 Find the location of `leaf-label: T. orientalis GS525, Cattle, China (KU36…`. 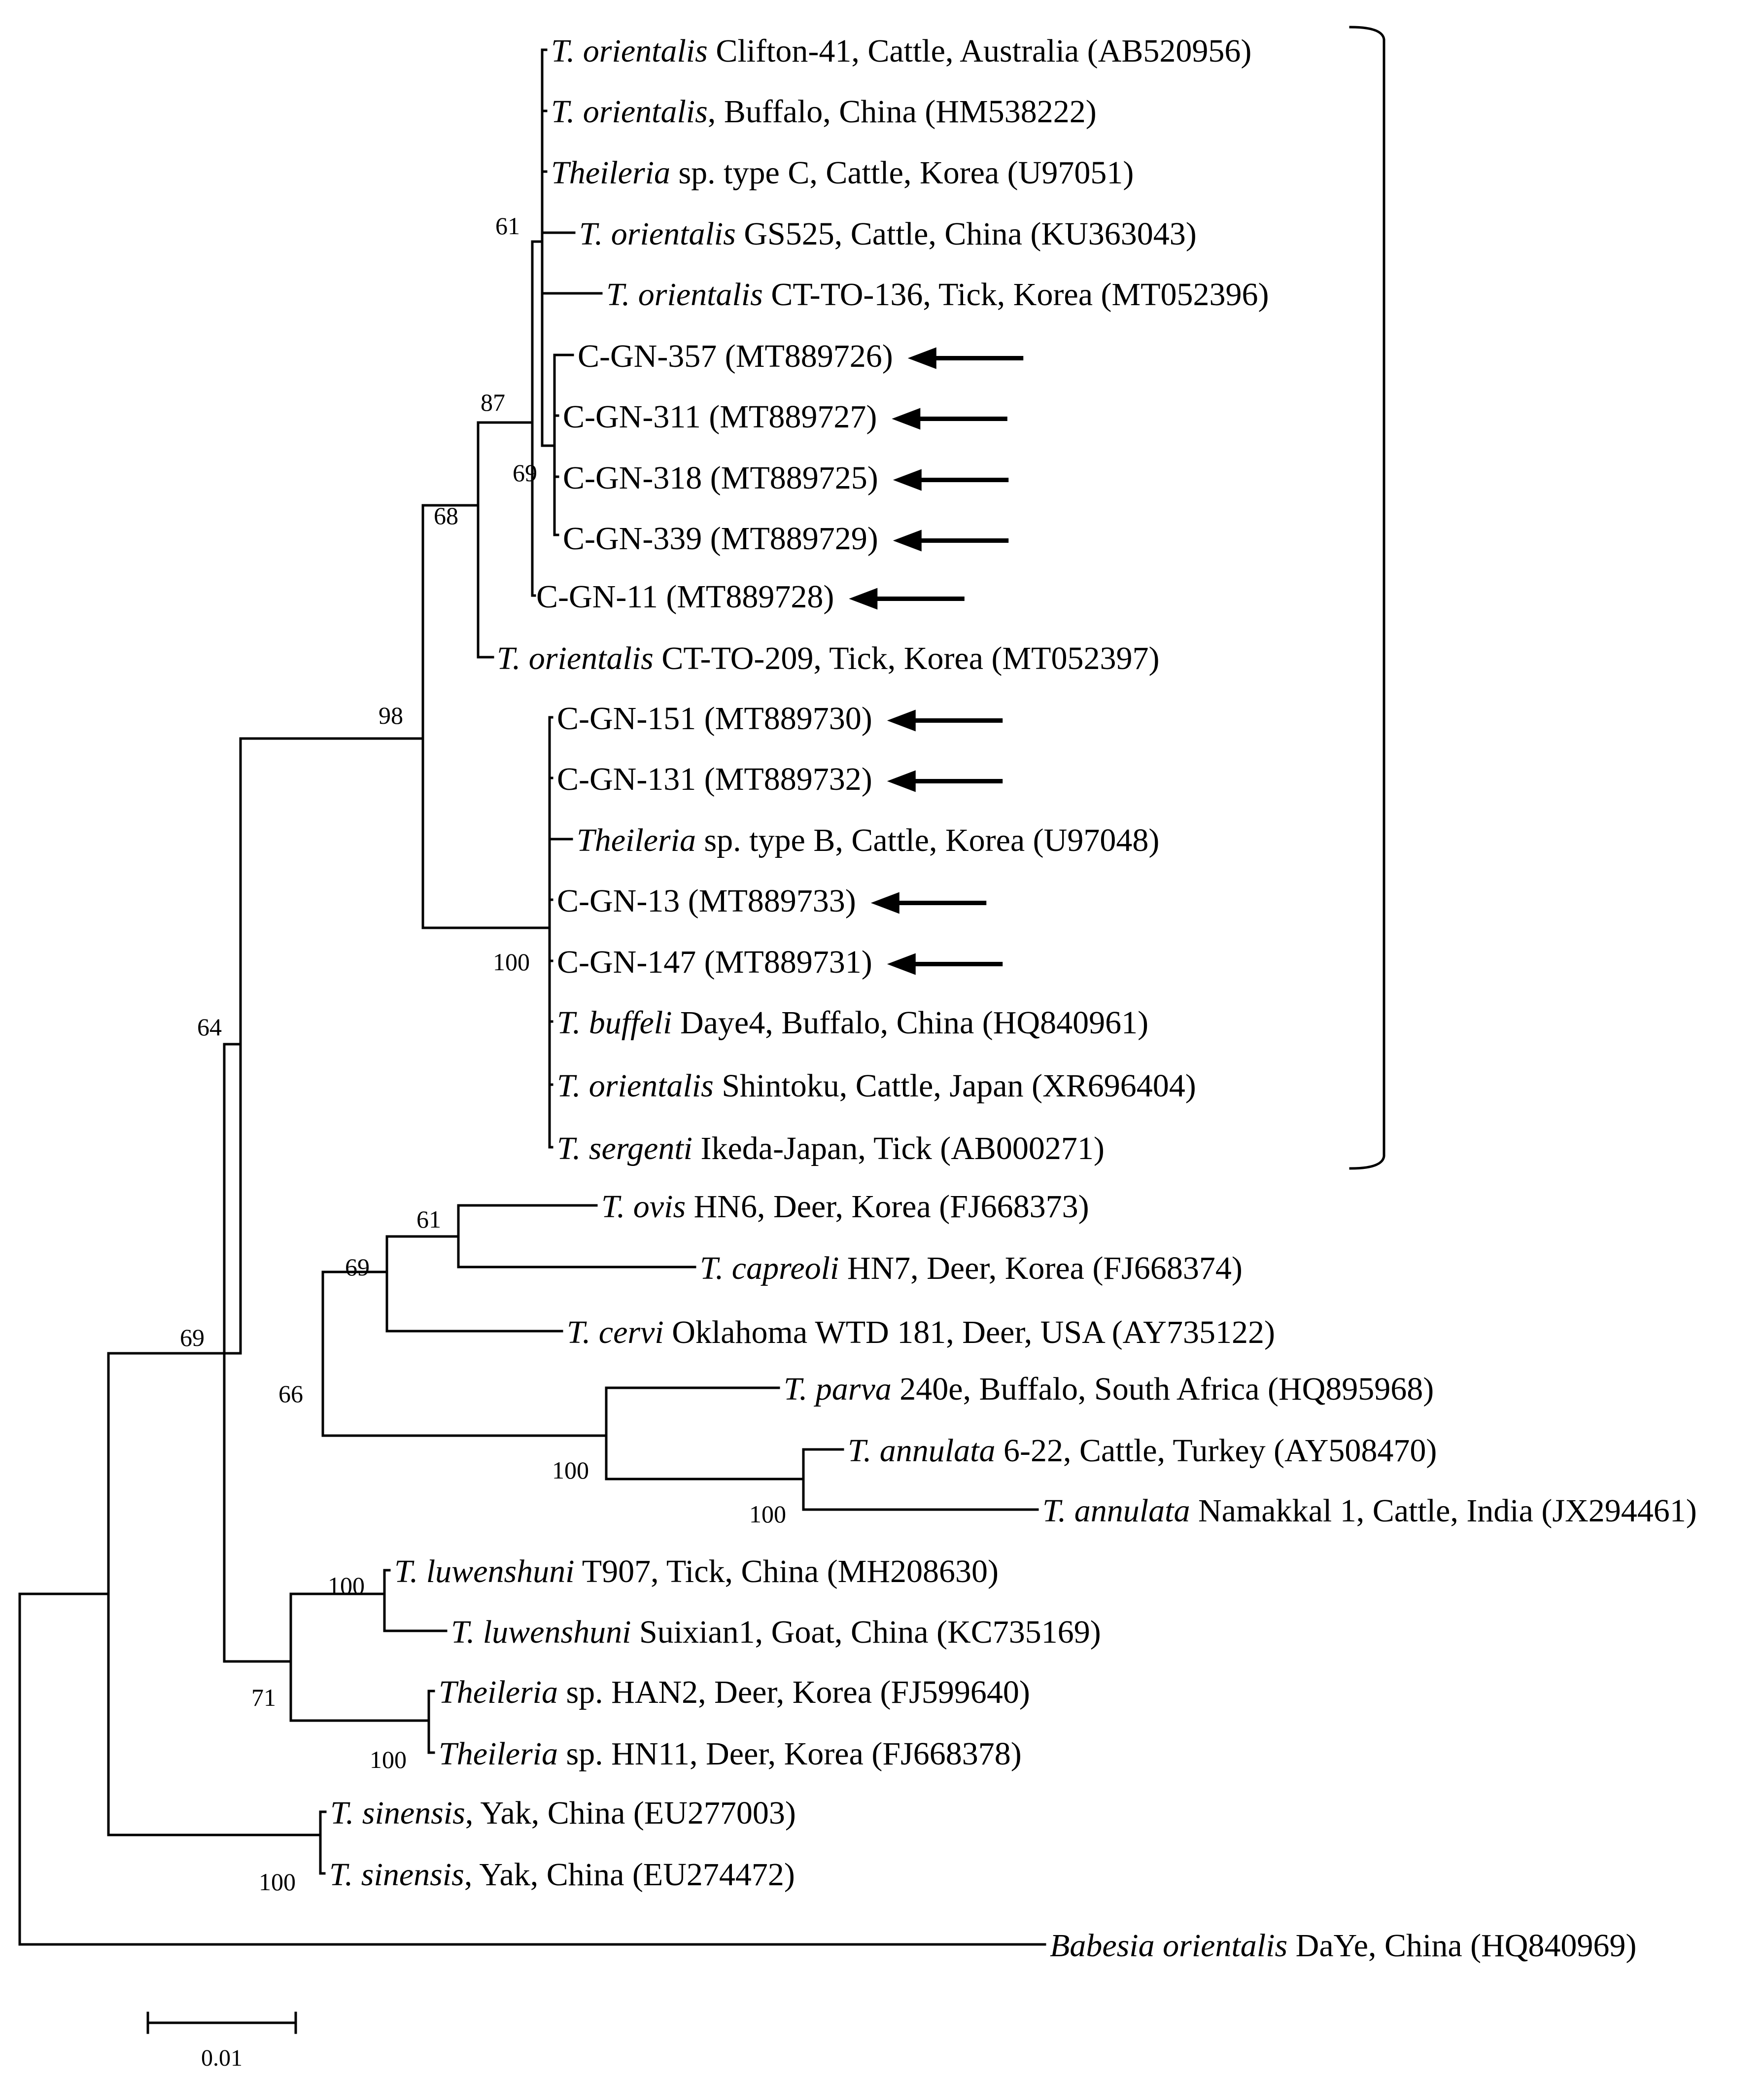

leaf-label: T. orientalis GS525, Cattle, China (KU36… is located at coordinates (888, 234).